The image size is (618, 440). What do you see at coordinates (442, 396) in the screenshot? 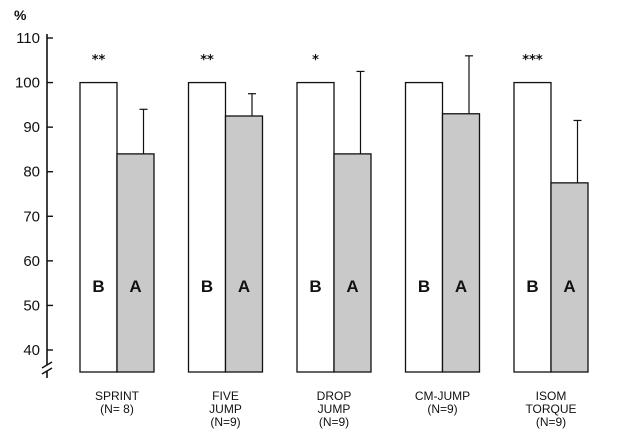
I see `category-label-line: CM-JUMP` at bounding box center [442, 396].